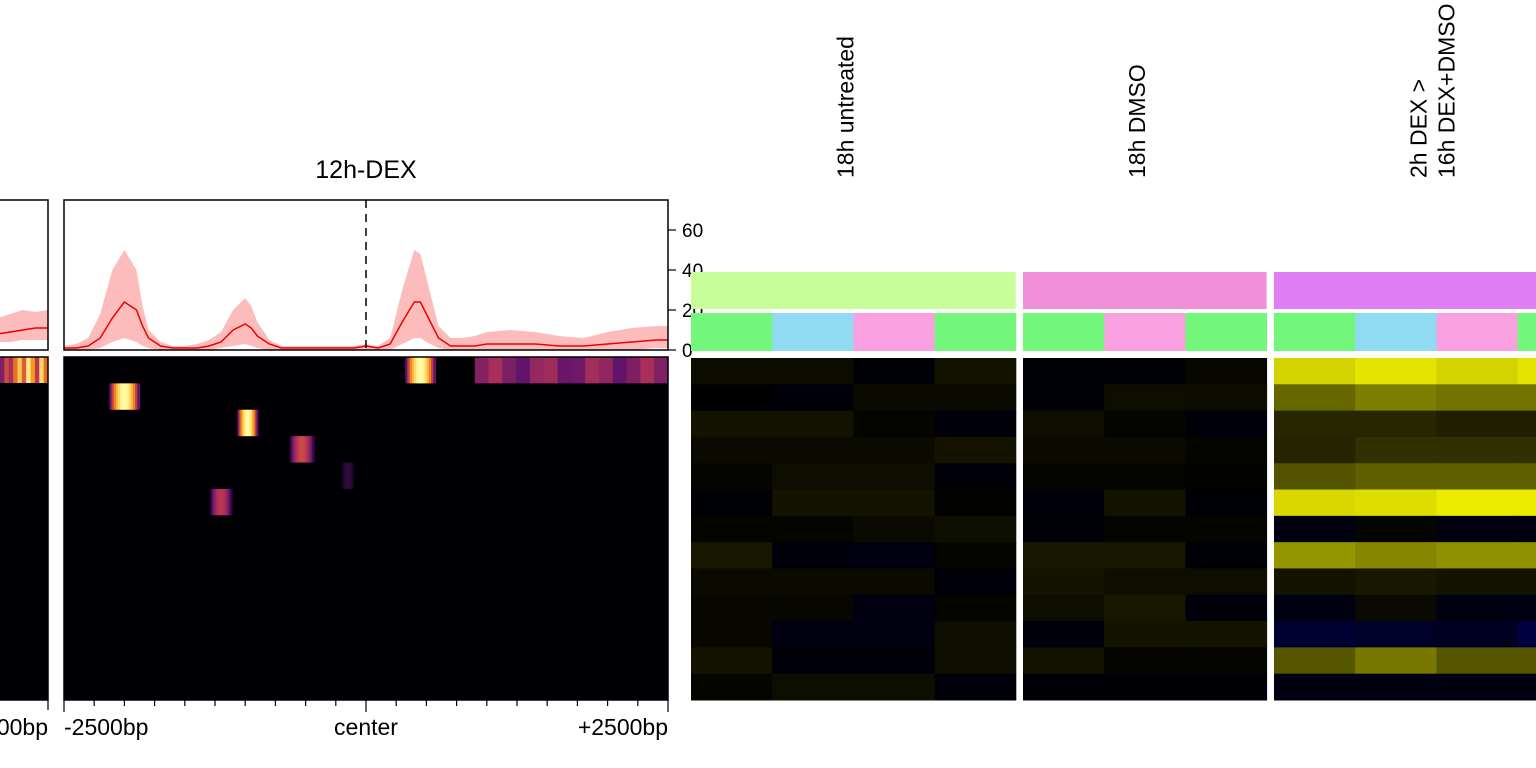  Describe the element at coordinates (692, 231) in the screenshot. I see `y-tick-label: 60` at that location.